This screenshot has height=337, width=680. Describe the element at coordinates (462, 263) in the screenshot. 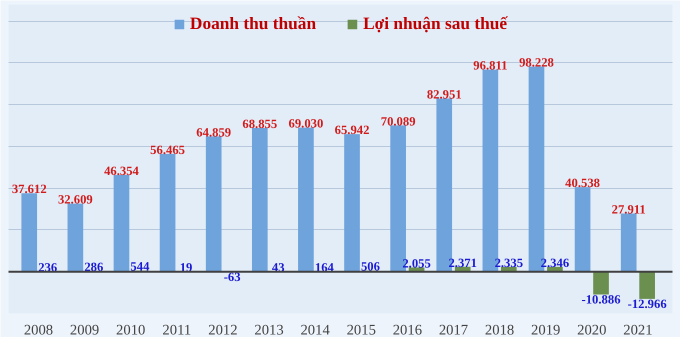

I see `data-label: 2.371` at that location.